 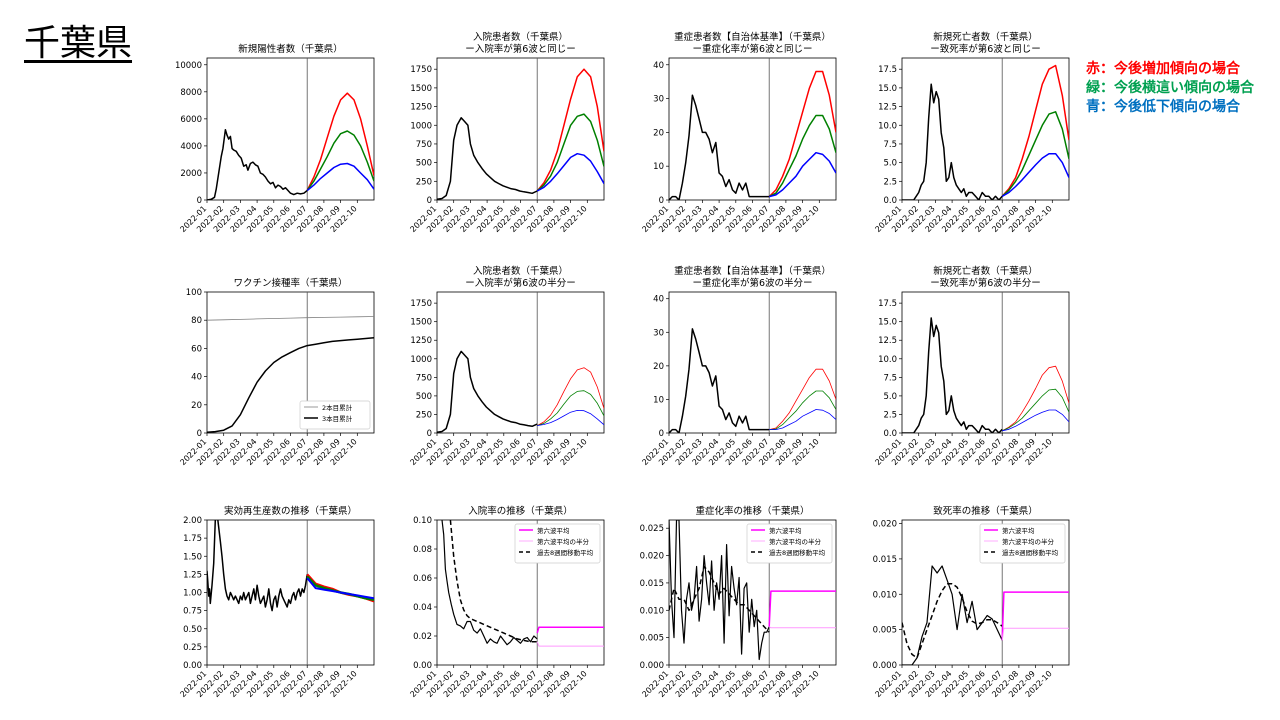 I want to click on y-tick-label: 0.02, so click(x=422, y=637).